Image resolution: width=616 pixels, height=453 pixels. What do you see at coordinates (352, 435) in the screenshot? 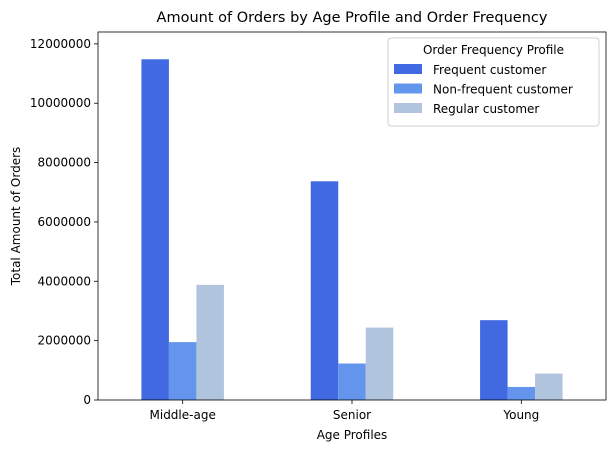
I see `x-axis-label: Age Profiles` at bounding box center [352, 435].